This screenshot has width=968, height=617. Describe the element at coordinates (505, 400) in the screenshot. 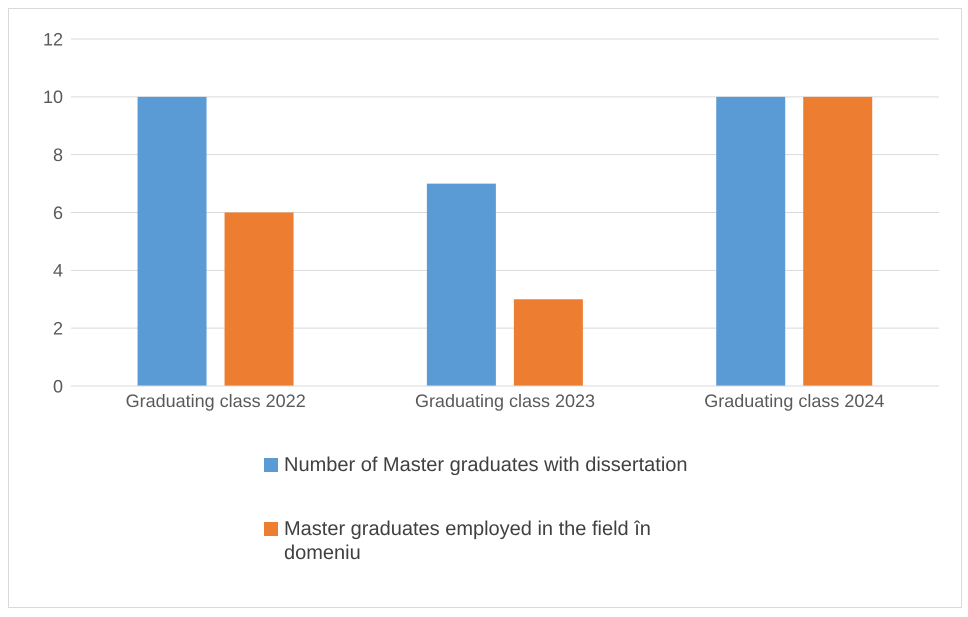

I see `x-tick-label: Graduating class 2023` at that location.